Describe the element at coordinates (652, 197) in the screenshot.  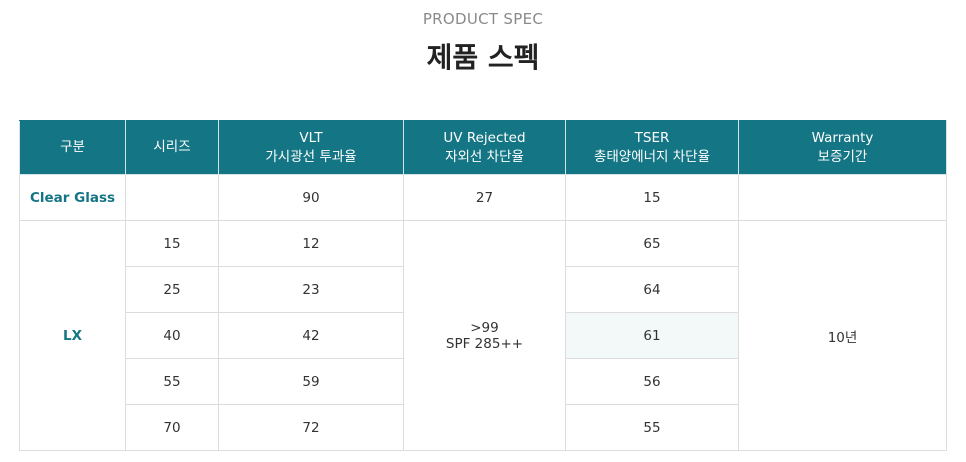
I see `tser-cell: 15` at that location.